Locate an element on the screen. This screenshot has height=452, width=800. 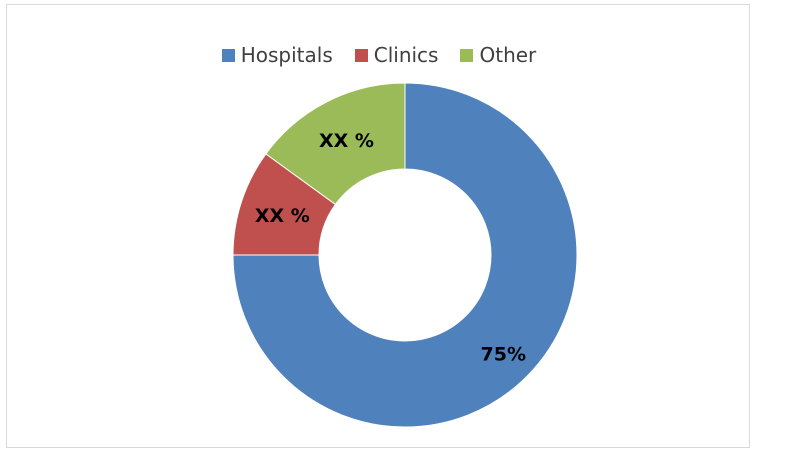
chart-legend: Hospitals Clinics Other is located at coordinates (379, 55).